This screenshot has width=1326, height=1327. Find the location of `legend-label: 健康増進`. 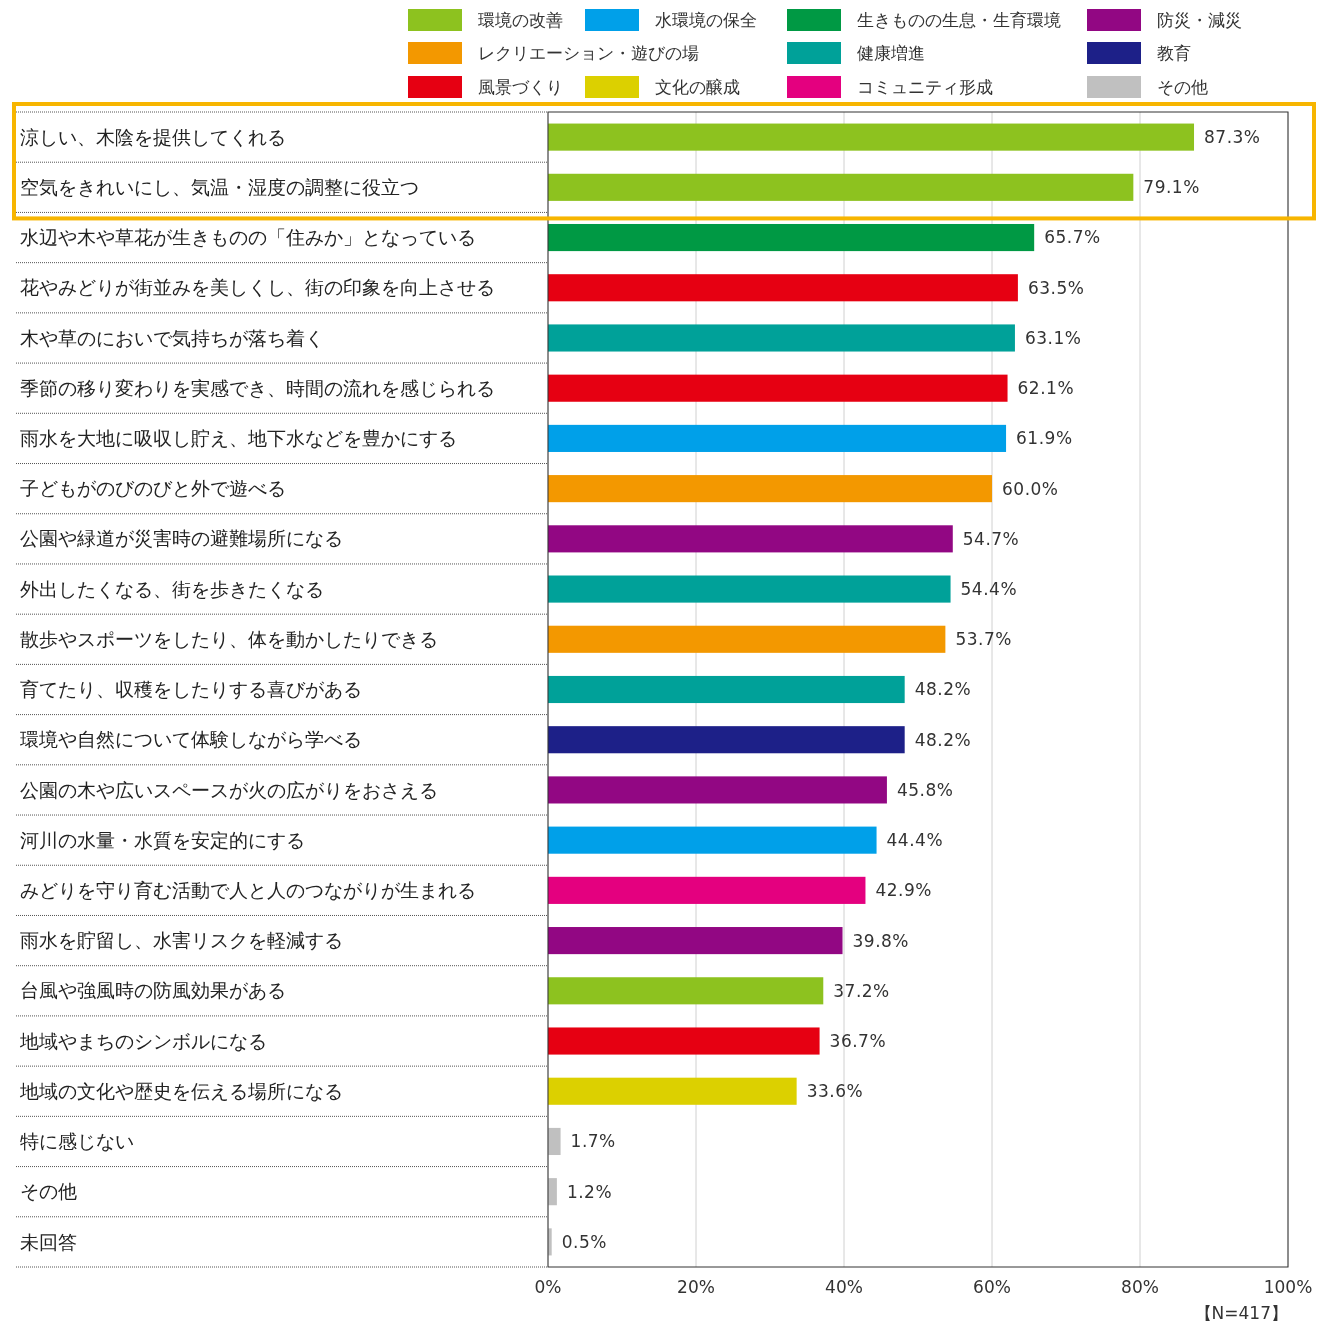

legend-label: 健康増進 is located at coordinates (891, 52).